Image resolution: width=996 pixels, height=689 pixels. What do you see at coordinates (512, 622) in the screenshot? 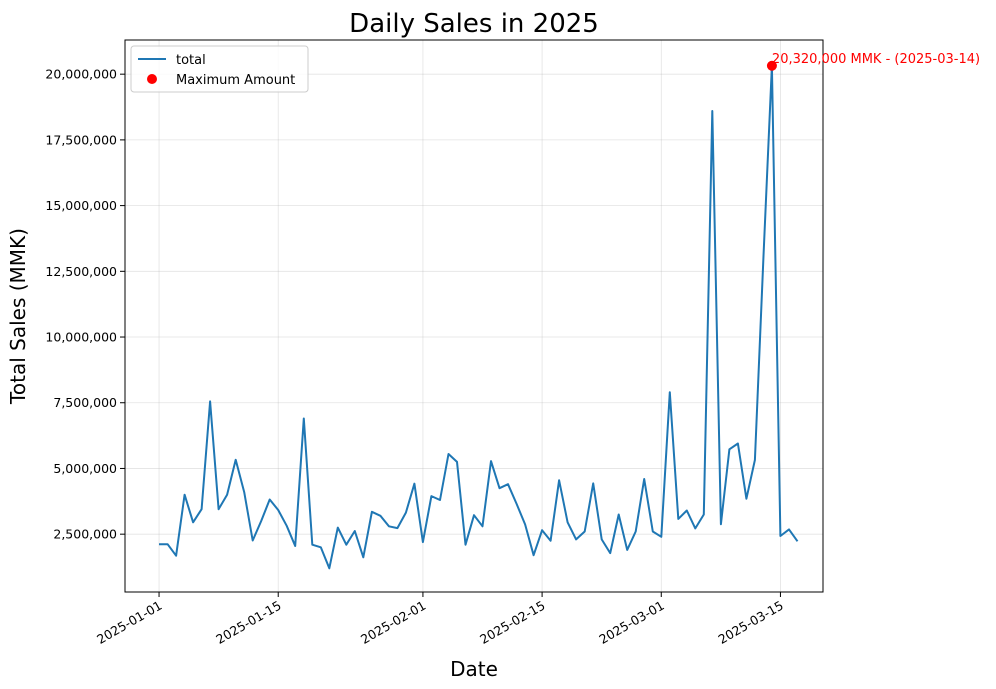
I see `x-tick-label: 2025-02-15` at bounding box center [512, 622].